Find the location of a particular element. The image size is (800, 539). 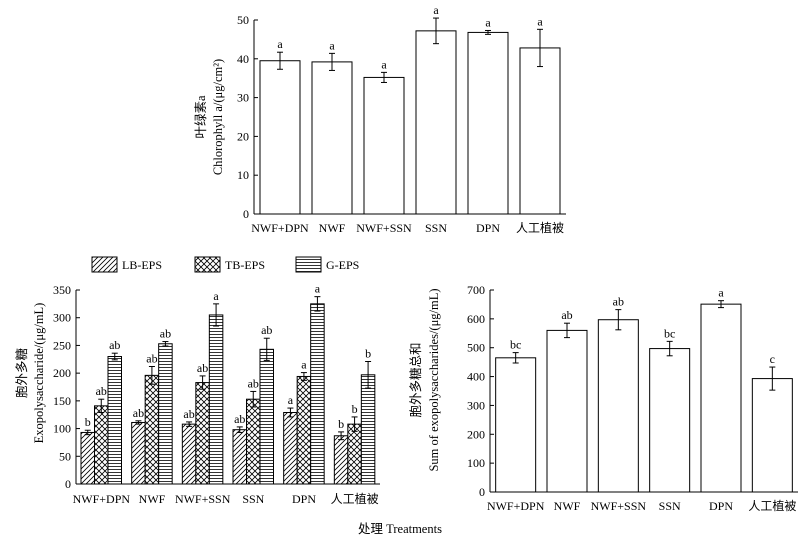

eps-xtick-label: SSN is located at coordinates (253, 499).